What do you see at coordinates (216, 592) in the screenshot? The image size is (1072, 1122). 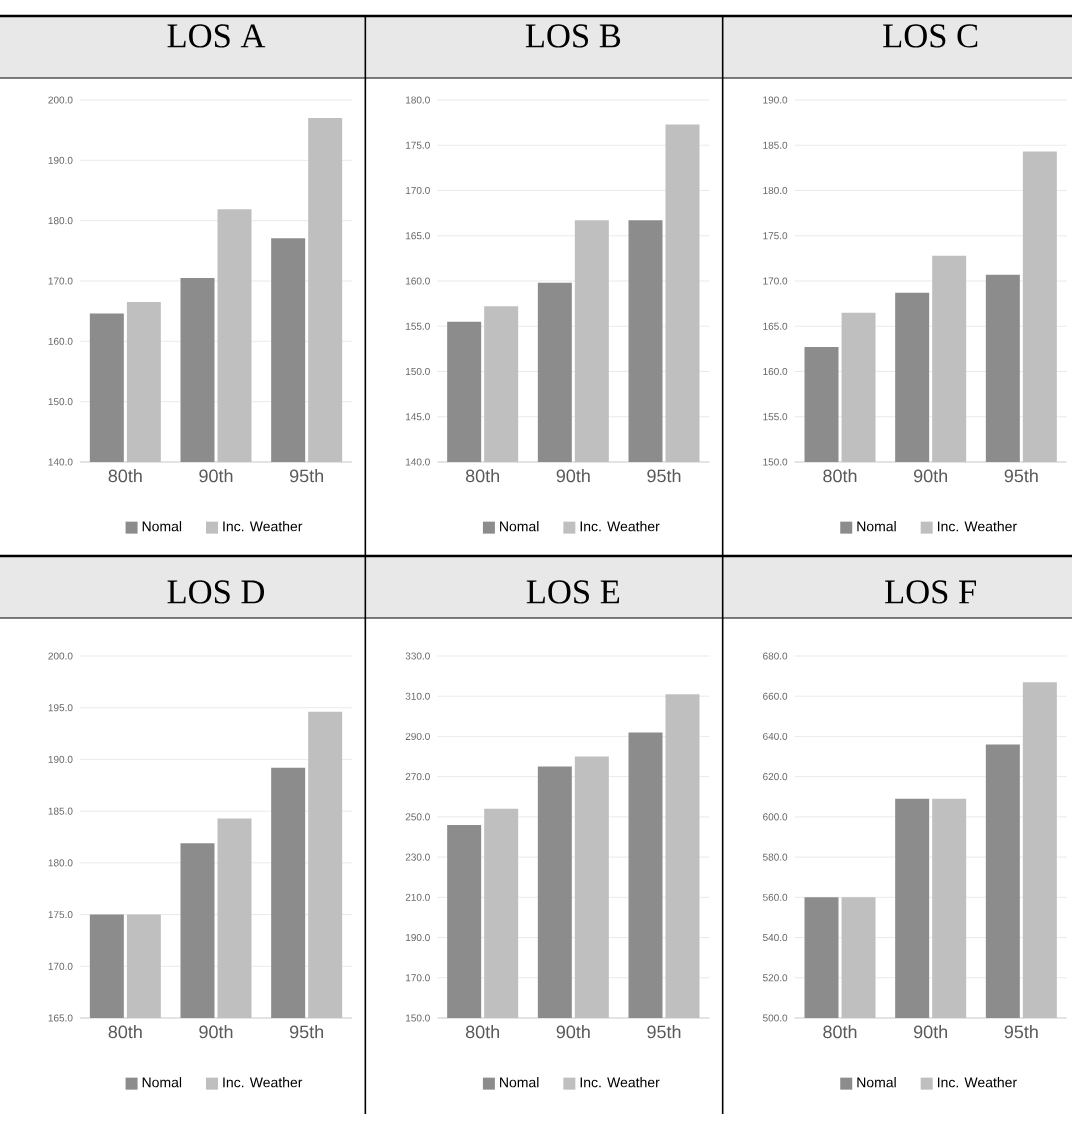 I see `chart-title: LOS D` at bounding box center [216, 592].